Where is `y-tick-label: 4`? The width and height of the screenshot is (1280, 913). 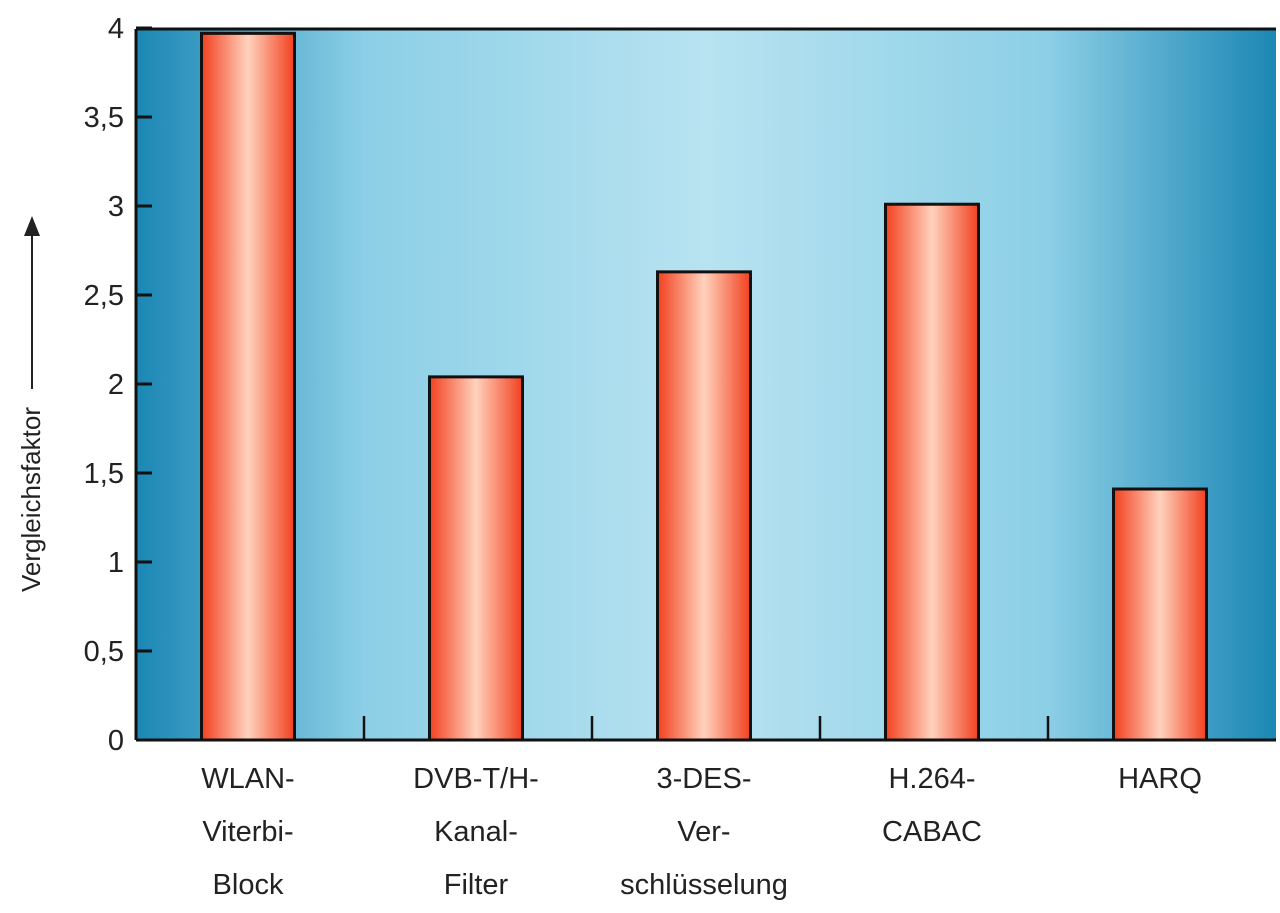
y-tick-label: 4 is located at coordinates (116, 29).